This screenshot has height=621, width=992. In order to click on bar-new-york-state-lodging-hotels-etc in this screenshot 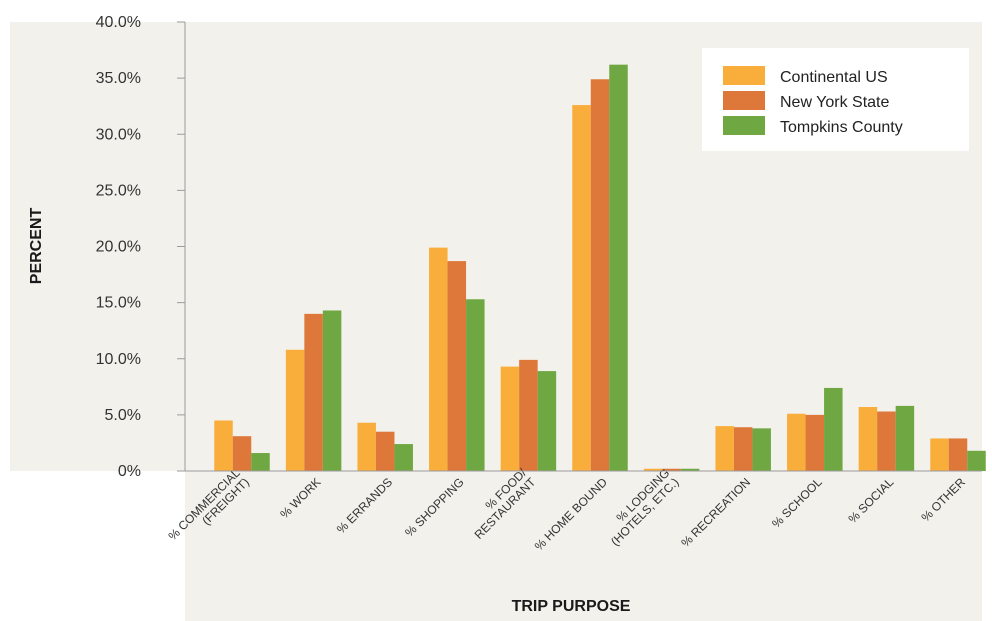, I will do `click(671, 469)`.